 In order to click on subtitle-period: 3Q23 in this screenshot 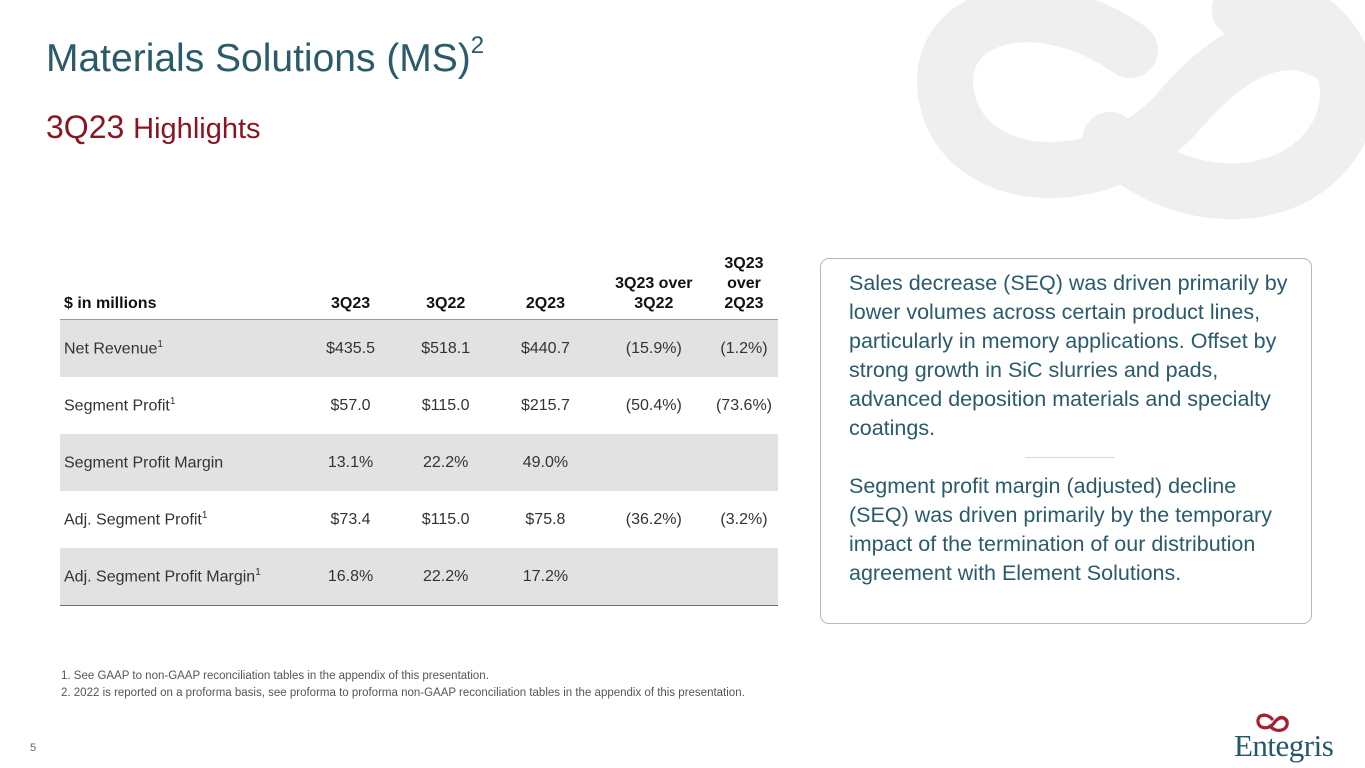, I will do `click(85, 127)`.